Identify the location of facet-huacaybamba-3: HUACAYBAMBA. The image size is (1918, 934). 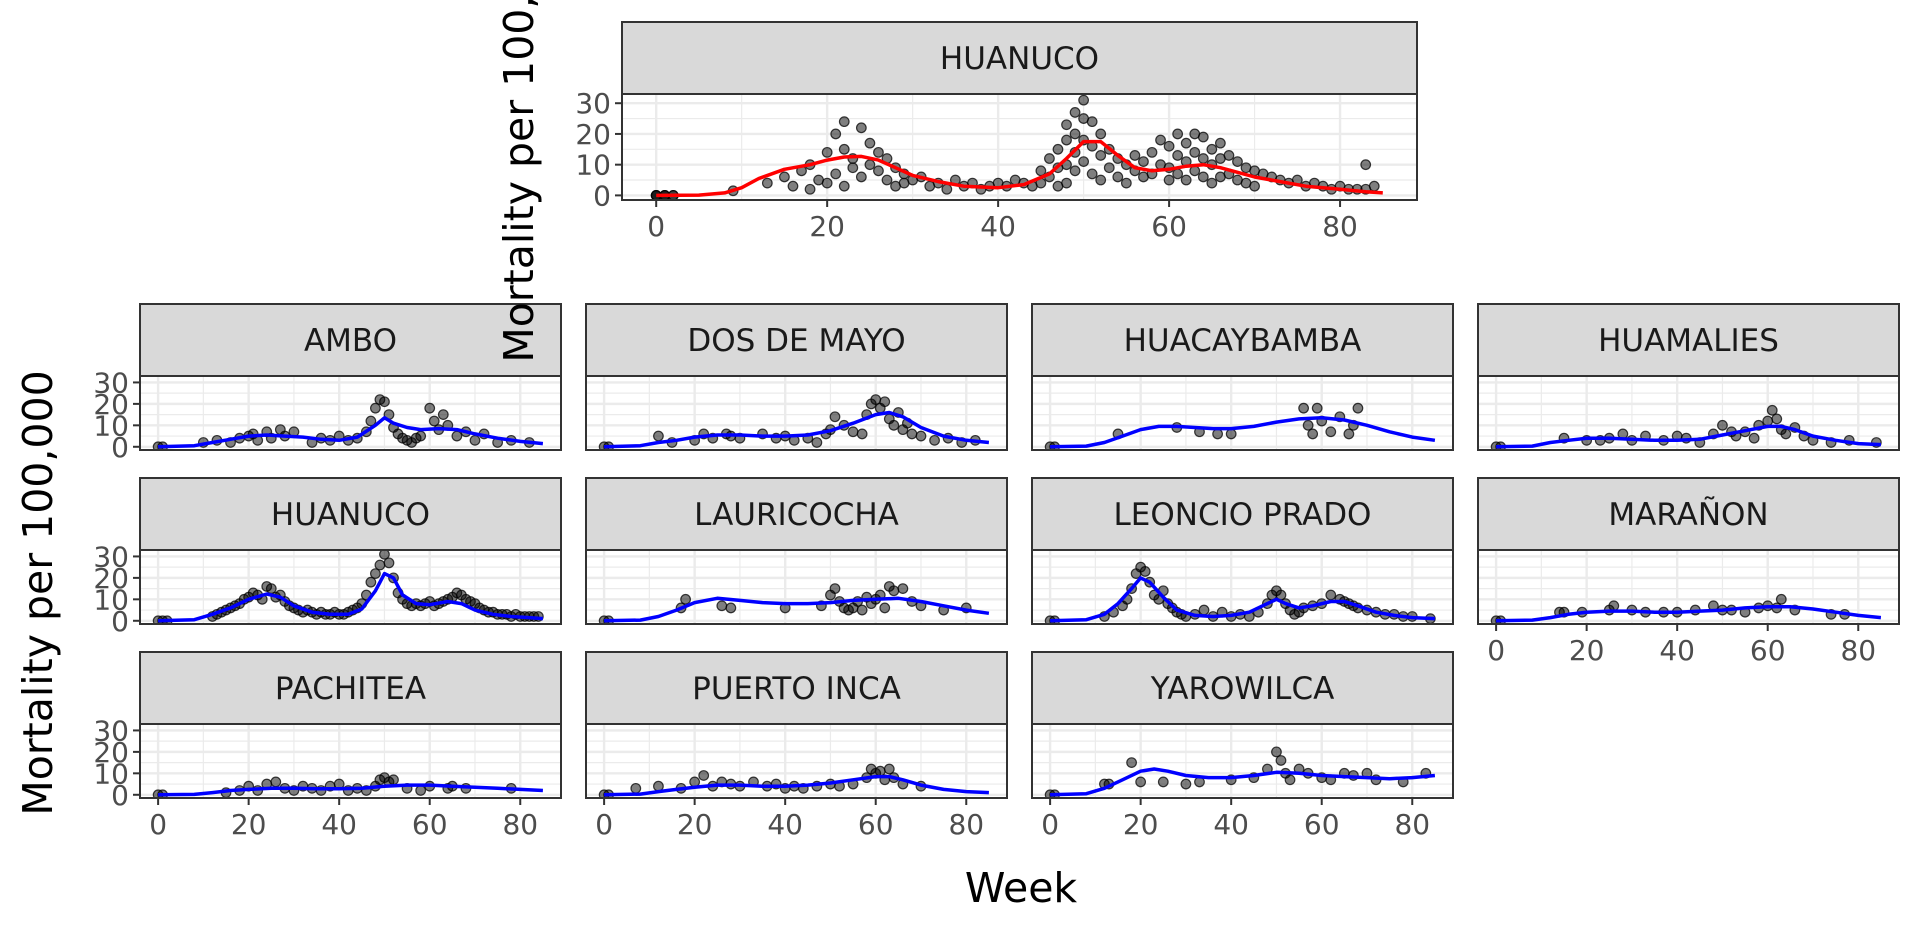
(1242, 377).